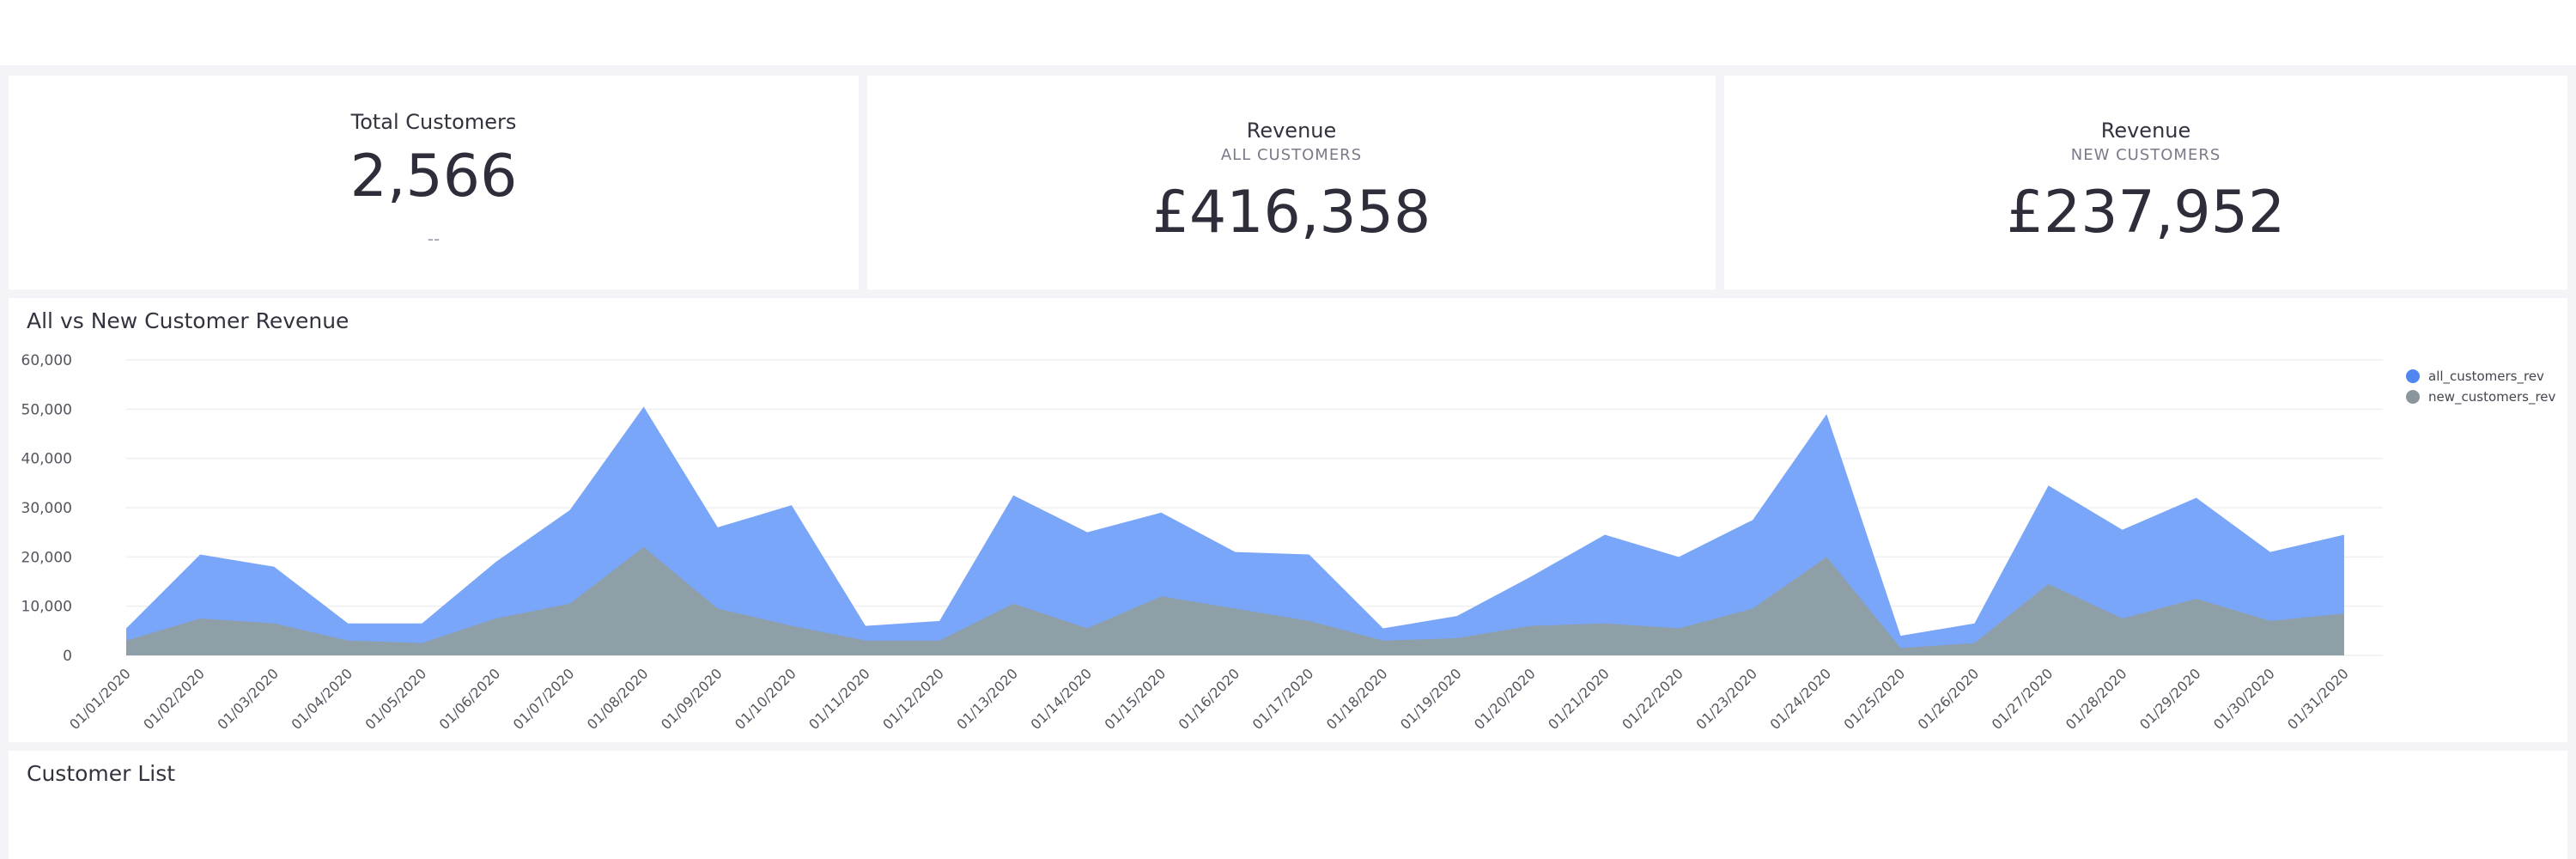  I want to click on x-tick-label: 01/14/2020, so click(1061, 699).